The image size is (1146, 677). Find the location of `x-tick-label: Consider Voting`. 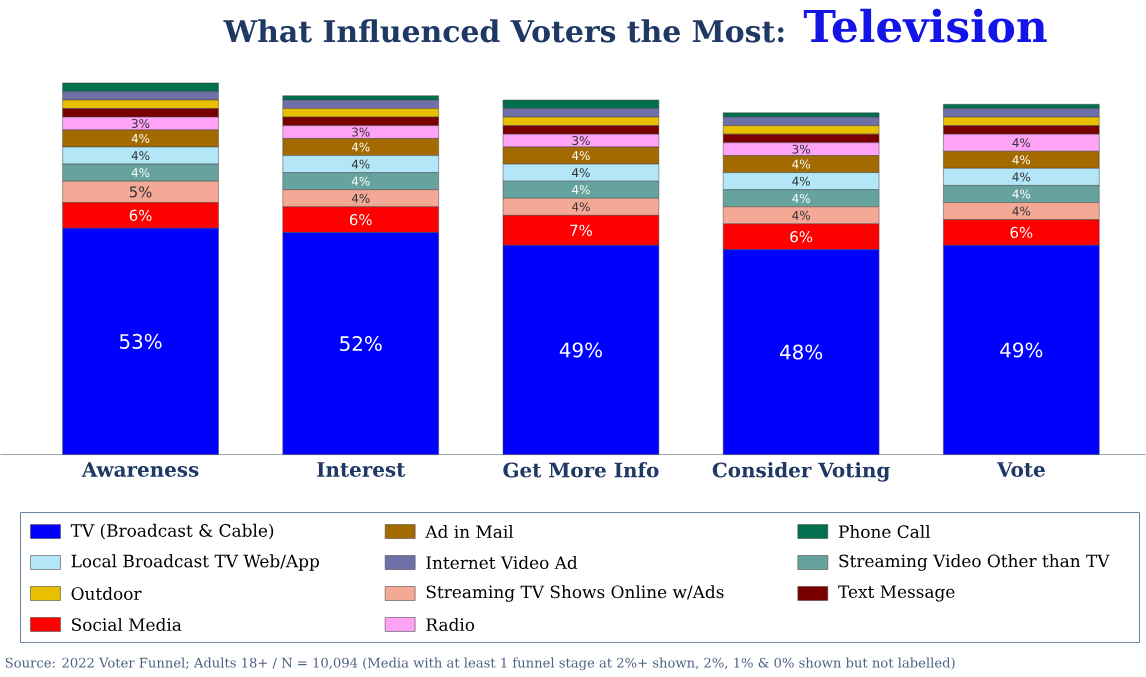

x-tick-label: Consider Voting is located at coordinates (801, 471).